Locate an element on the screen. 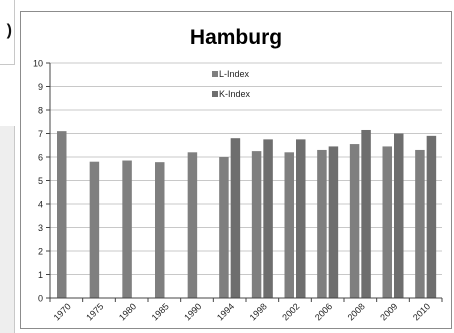 The width and height of the screenshot is (454, 333). y-tick-label: 0 is located at coordinates (40, 299).